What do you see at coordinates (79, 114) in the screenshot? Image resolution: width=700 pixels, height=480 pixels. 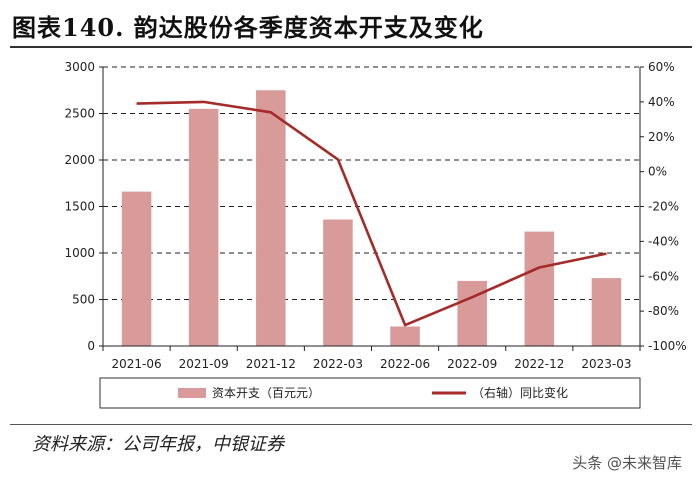 I see `left-tick-label: 2500` at bounding box center [79, 114].